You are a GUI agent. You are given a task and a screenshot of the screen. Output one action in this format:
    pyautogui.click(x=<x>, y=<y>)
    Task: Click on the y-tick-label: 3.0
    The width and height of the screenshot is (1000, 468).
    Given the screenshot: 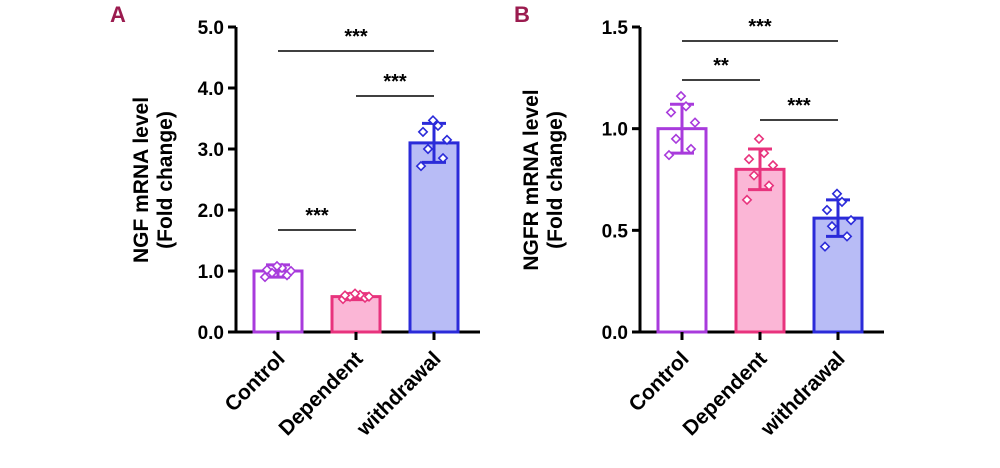 What is the action you would take?
    pyautogui.click(x=211, y=150)
    